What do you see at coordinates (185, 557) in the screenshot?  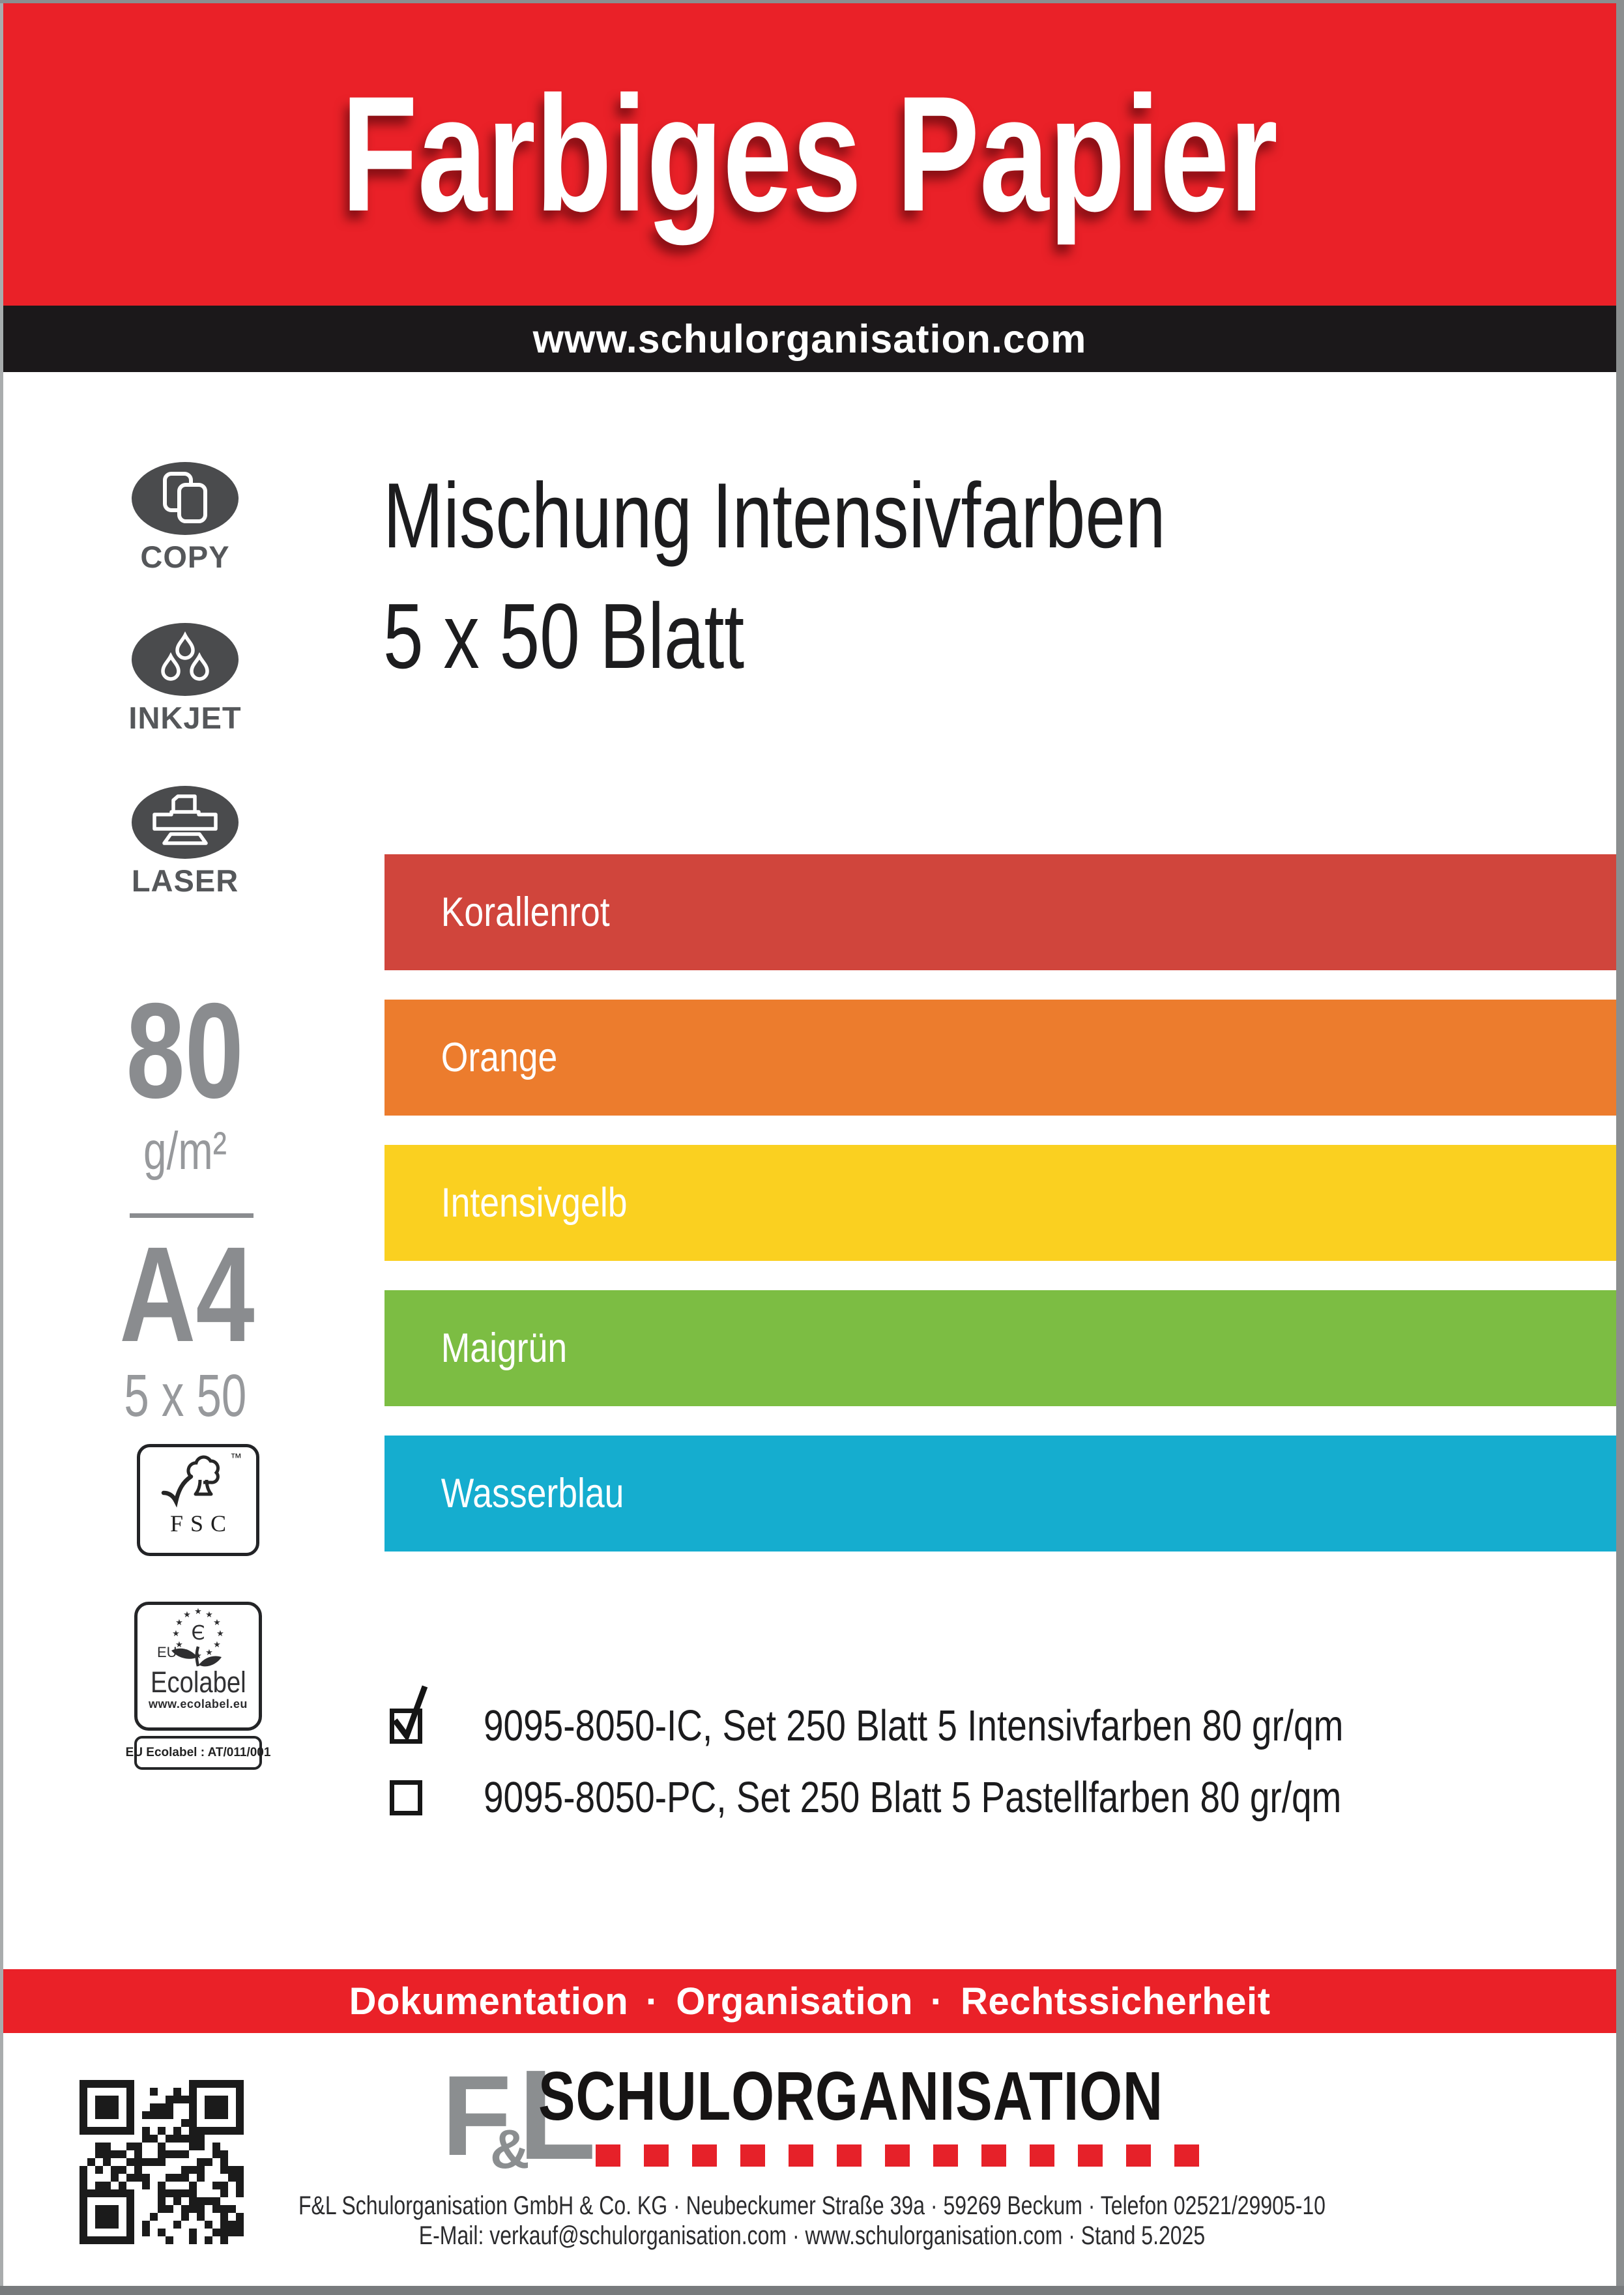 I see `copy-label: COPY` at bounding box center [185, 557].